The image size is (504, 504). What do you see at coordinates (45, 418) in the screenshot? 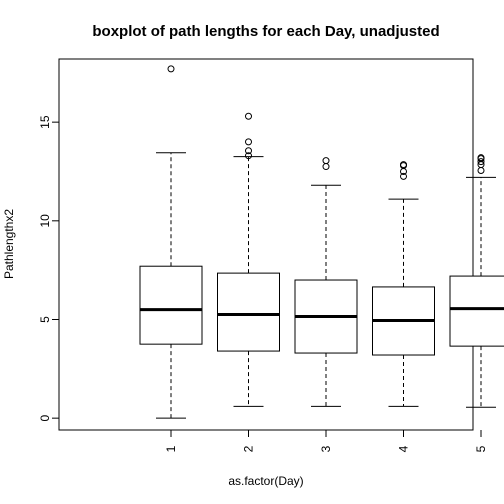
I see `y-tick-label-0: 0` at bounding box center [45, 418].